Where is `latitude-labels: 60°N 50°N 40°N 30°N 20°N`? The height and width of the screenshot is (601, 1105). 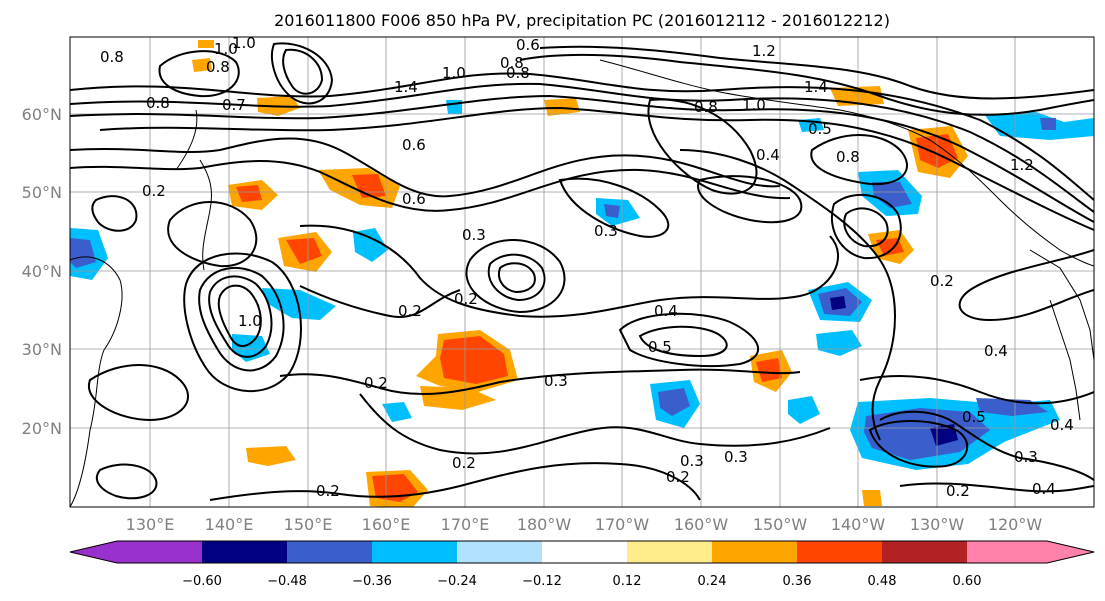
latitude-labels: 60°N 50°N 40°N 30°N 20°N is located at coordinates (42, 271).